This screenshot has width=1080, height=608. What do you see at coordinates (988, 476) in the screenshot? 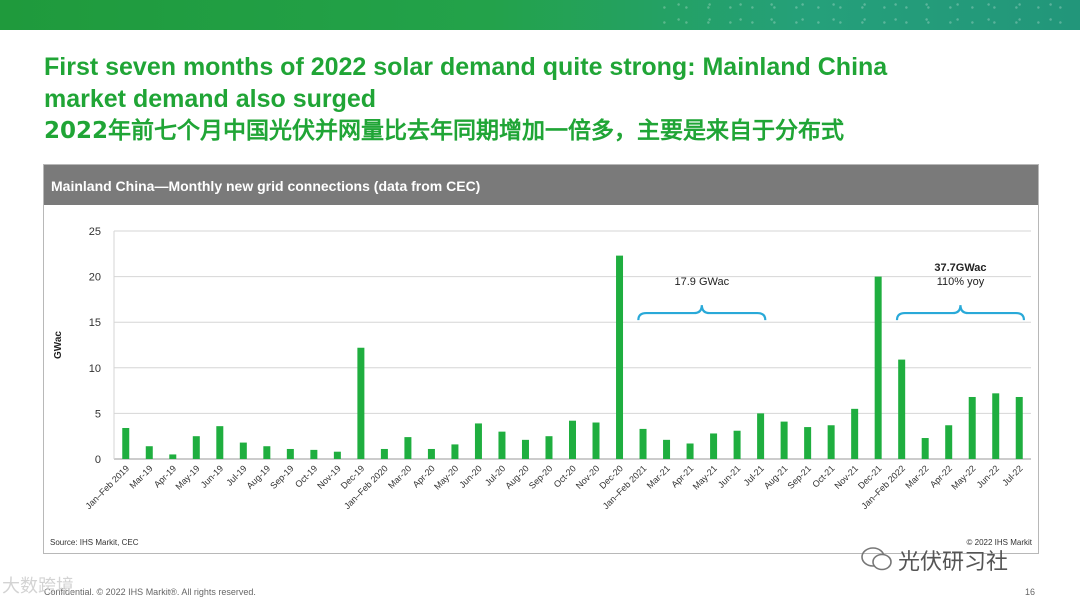
I see `x-tick-label: Jun-22` at bounding box center [988, 476].